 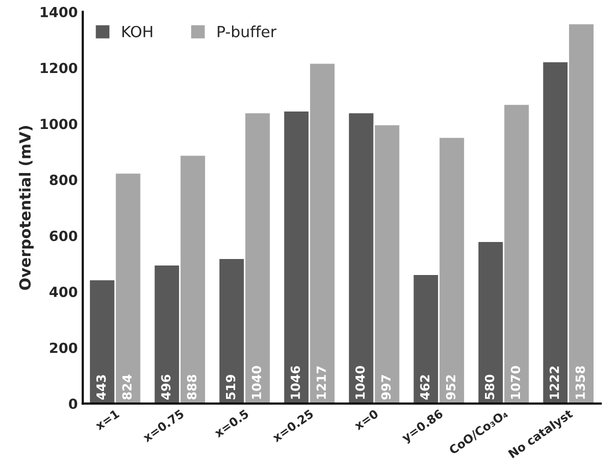 What do you see at coordinates (295, 382) in the screenshot?
I see `data-label: 1046` at bounding box center [295, 382].